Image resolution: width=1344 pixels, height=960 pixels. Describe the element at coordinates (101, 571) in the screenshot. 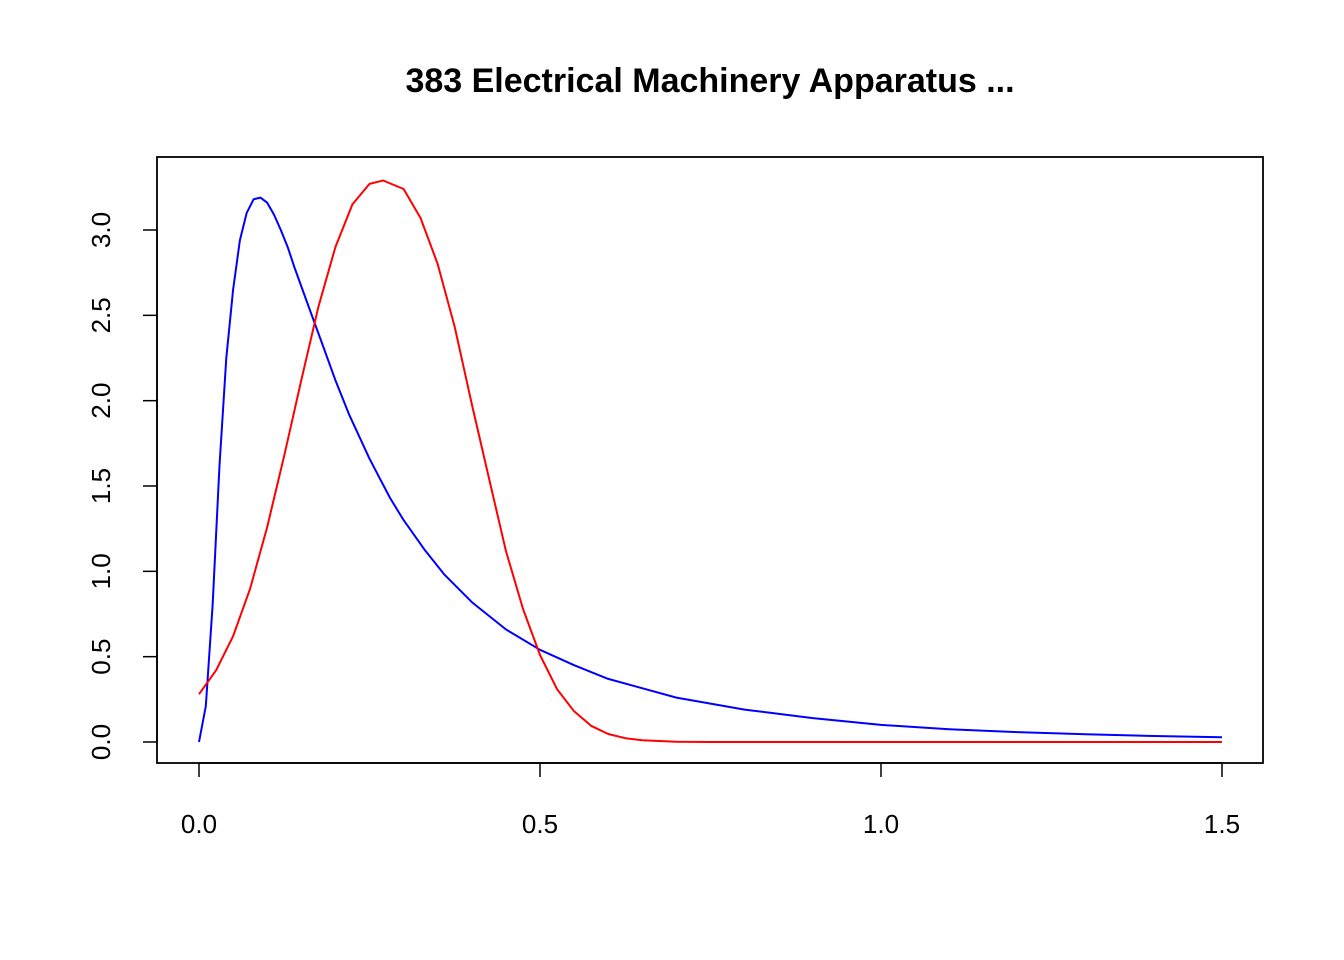

I see `y-tick-label: 1.0` at that location.